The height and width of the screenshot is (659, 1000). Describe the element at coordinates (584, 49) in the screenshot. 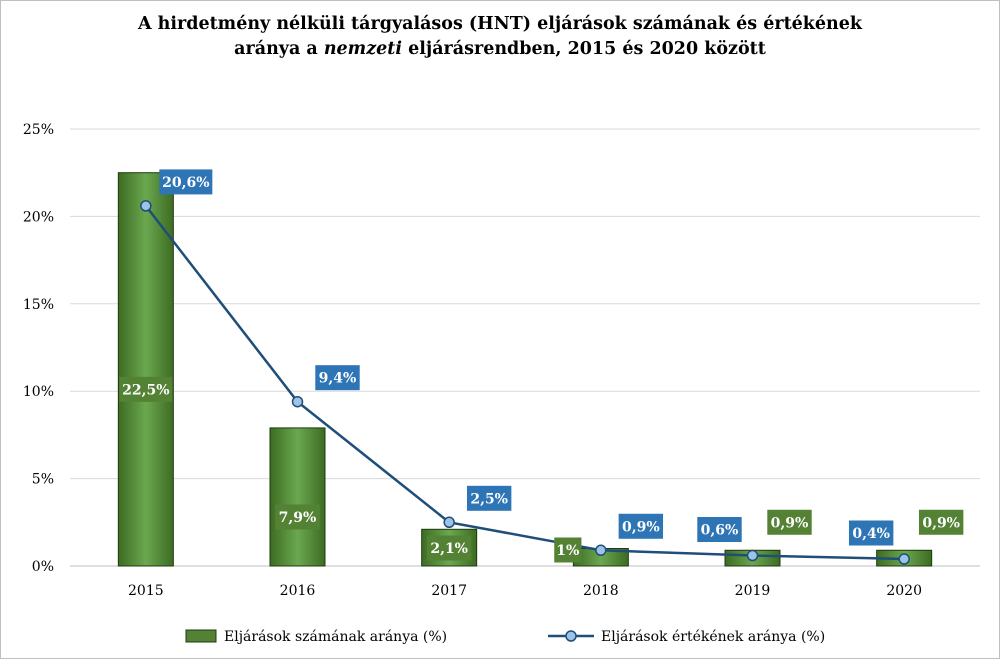

I see `chart-title-part-2b: eljárásrendben, 2015 és 2020 között` at that location.